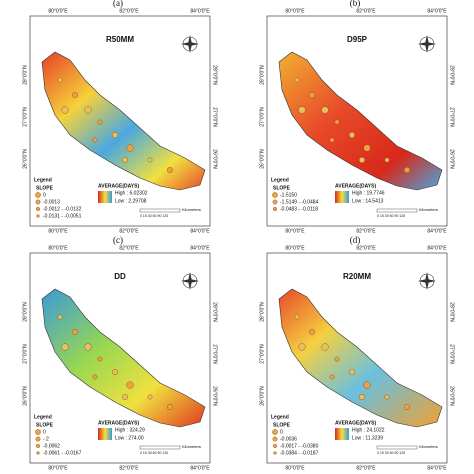  What do you see at coordinates (131, 201) in the screenshot?
I see `average-low: Low : 2.29708` at bounding box center [131, 201].